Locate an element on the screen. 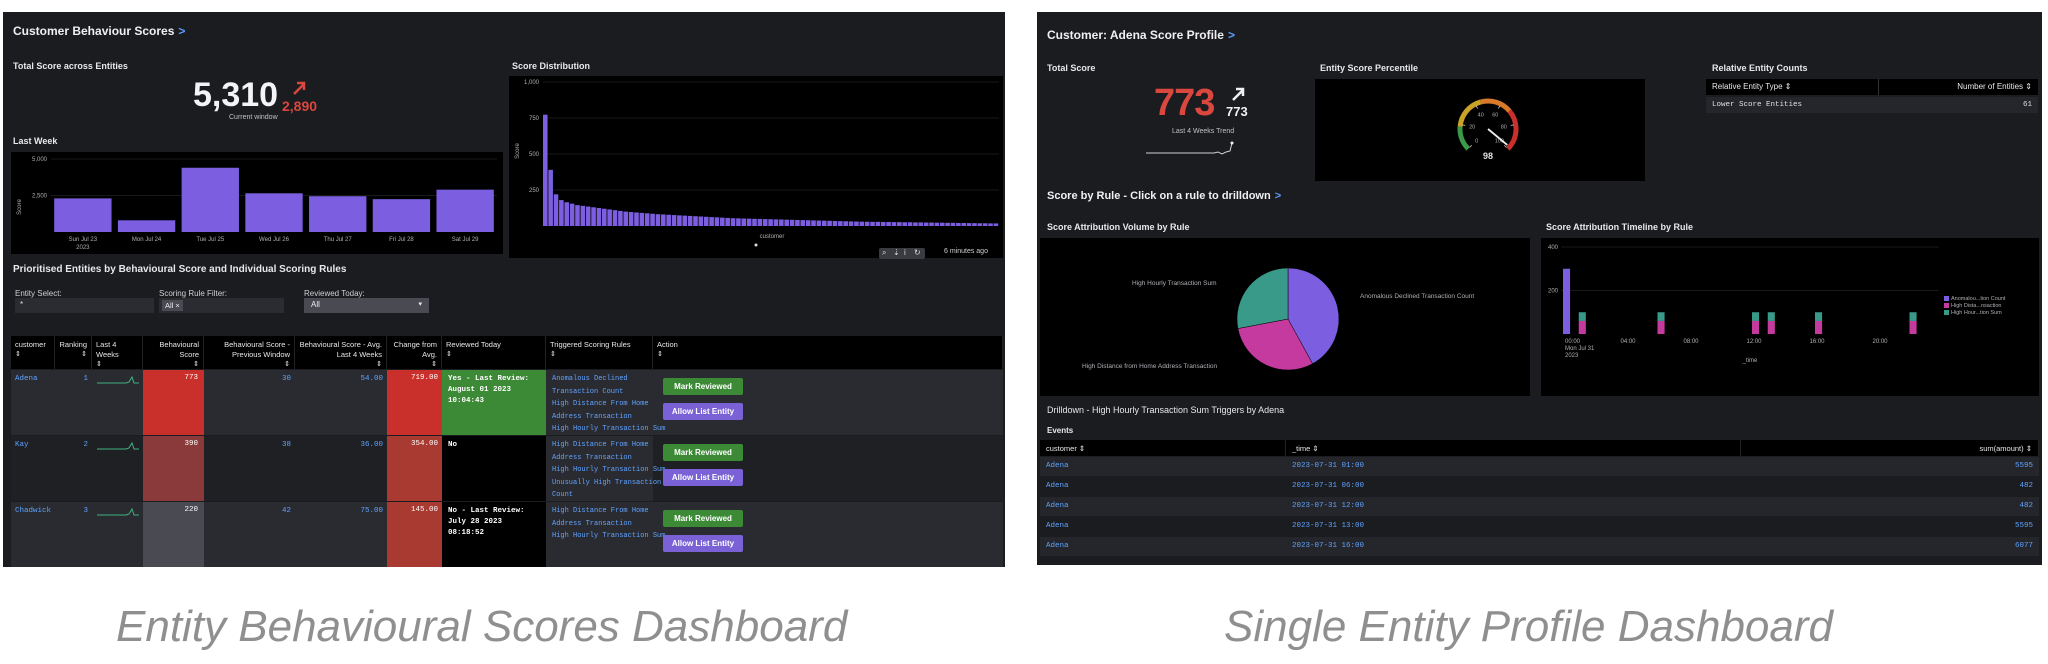 The image size is (2048, 664). triggered-rule-link: Unusually High Transaction is located at coordinates (607, 482).